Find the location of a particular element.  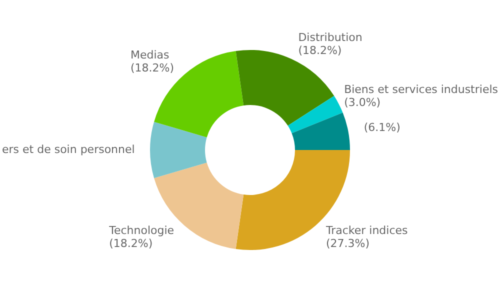

data-label: (6.1%) is located at coordinates (382, 127).